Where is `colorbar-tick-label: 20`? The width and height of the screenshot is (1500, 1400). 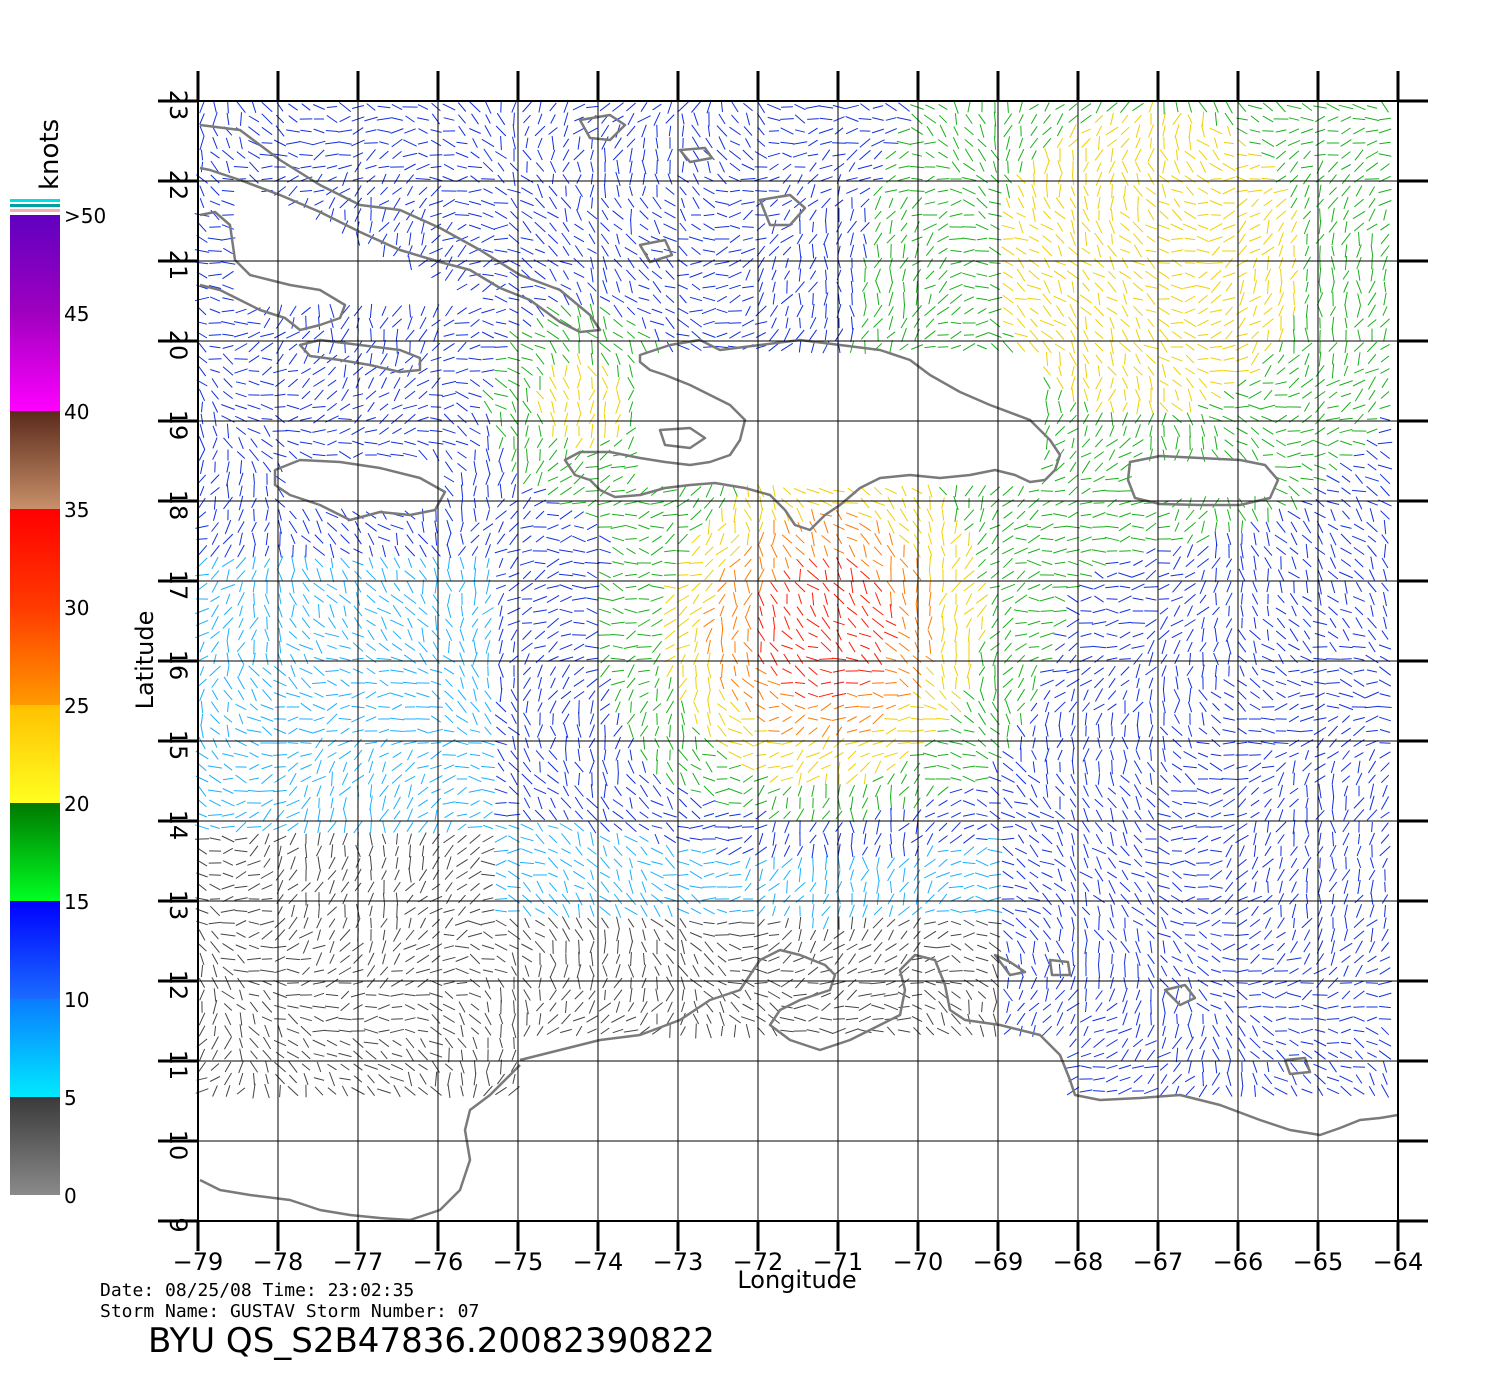 colorbar-tick-label: 20 is located at coordinates (76, 804).